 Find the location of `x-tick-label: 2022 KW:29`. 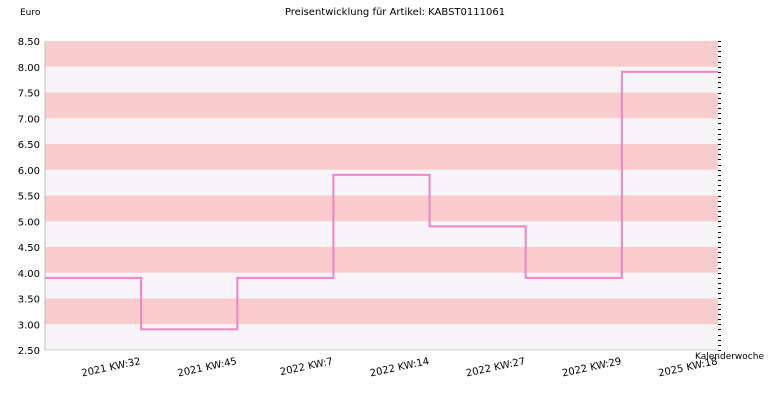

x-tick-label: 2022 KW:29 is located at coordinates (591, 367).